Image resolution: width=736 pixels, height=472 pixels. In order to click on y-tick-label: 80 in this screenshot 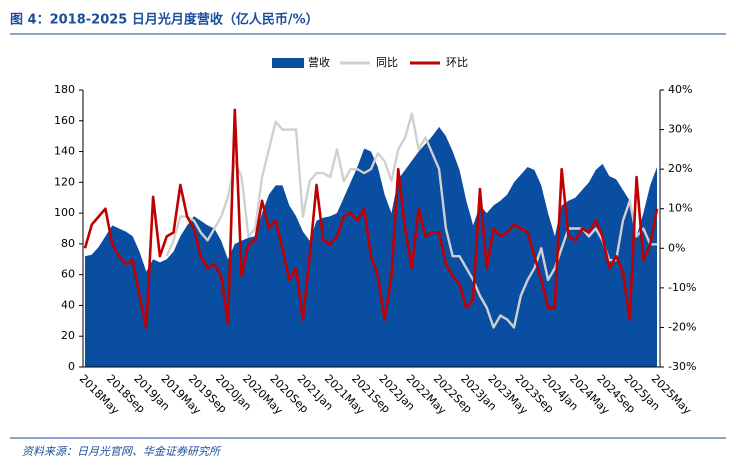, I will do `click(68, 243)`.